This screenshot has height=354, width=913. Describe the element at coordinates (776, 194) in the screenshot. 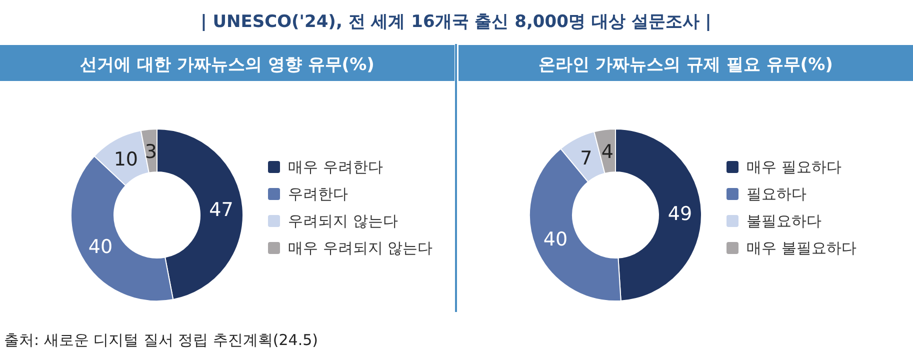

I see `legend-label: 필요하다` at that location.